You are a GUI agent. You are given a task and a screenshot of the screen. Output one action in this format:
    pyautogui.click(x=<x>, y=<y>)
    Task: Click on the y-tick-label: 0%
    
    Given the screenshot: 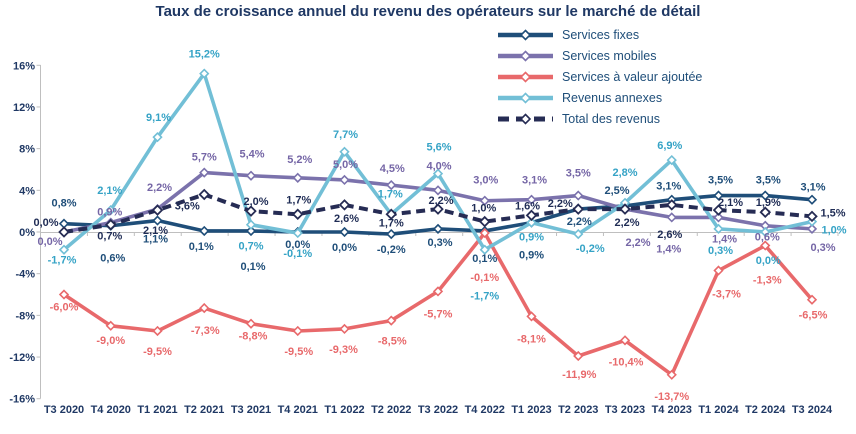 What is the action you would take?
    pyautogui.click(x=27, y=233)
    